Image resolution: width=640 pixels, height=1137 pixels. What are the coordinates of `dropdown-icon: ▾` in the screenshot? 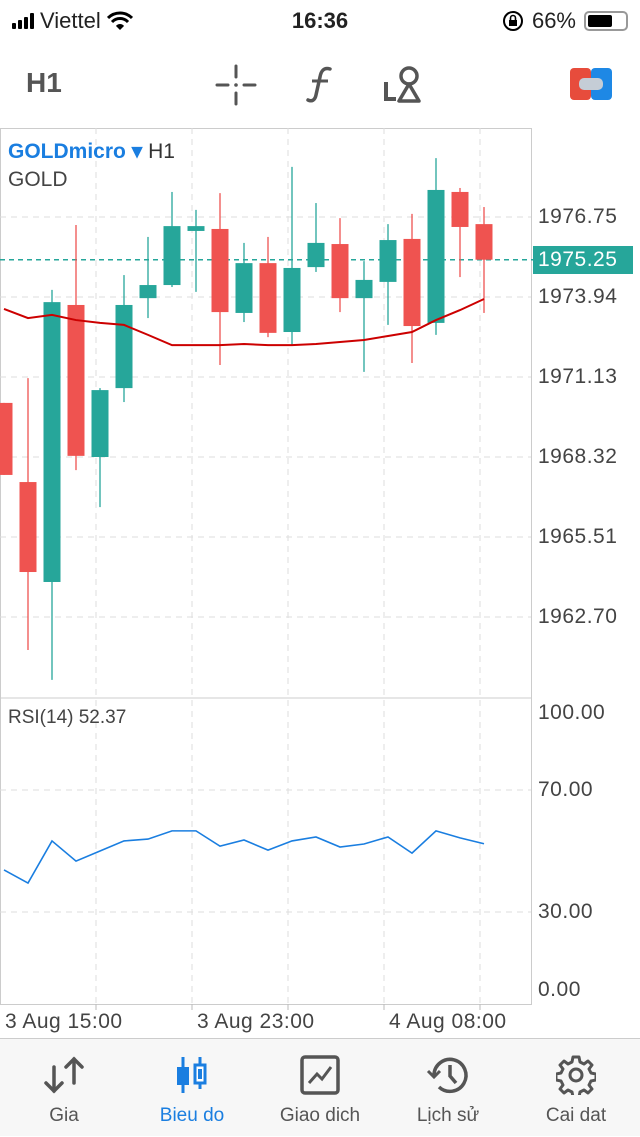 It's located at (137, 151).